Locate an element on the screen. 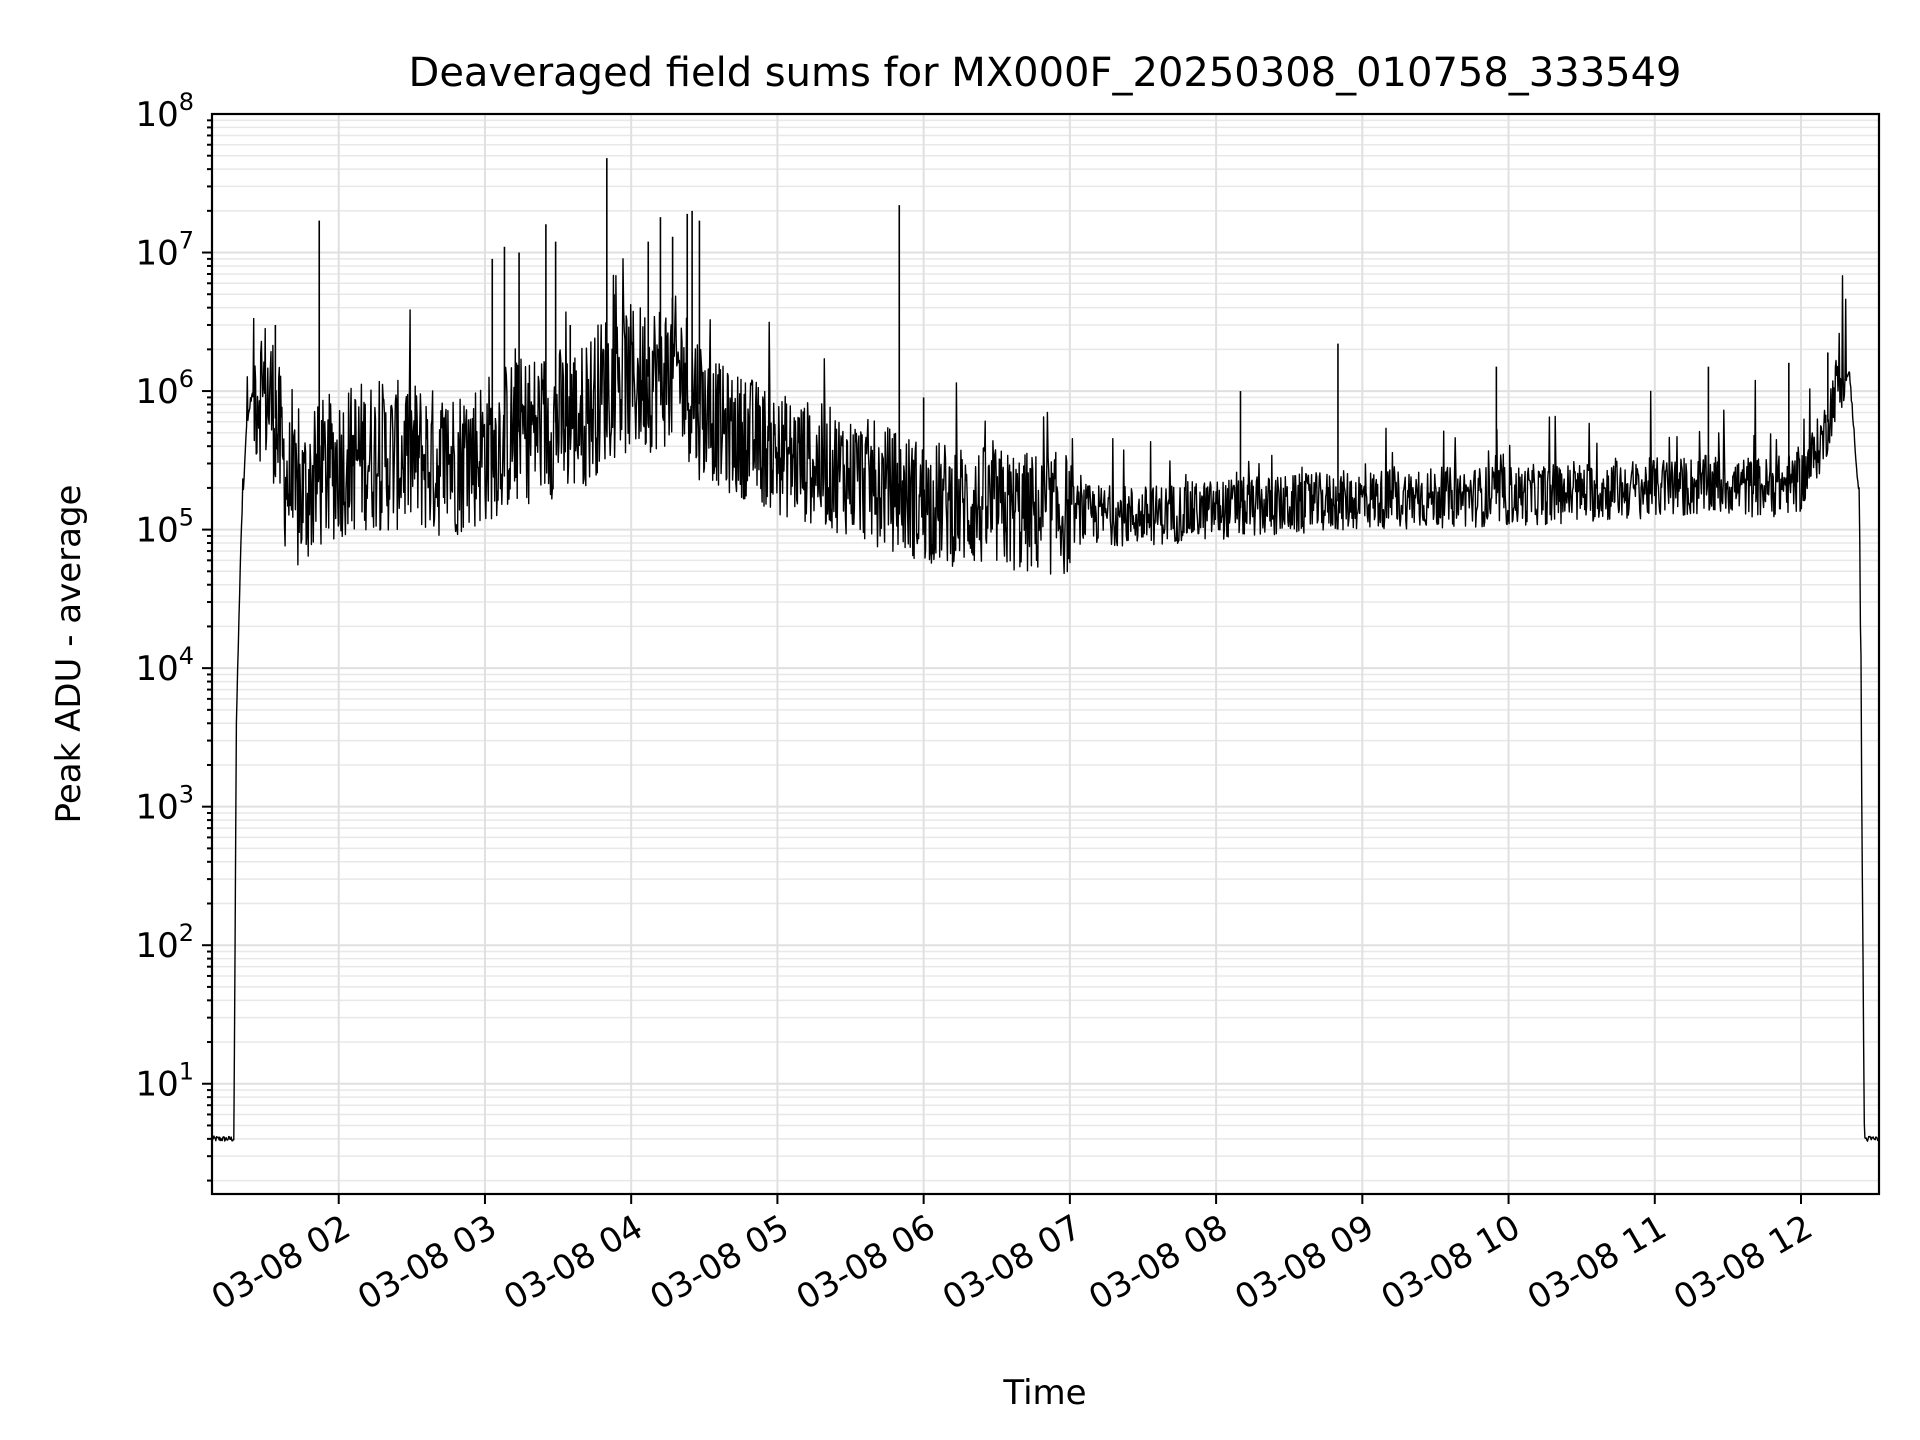 The width and height of the screenshot is (1920, 1440). x-tick-label: 03-08 05 is located at coordinates (720, 1262).